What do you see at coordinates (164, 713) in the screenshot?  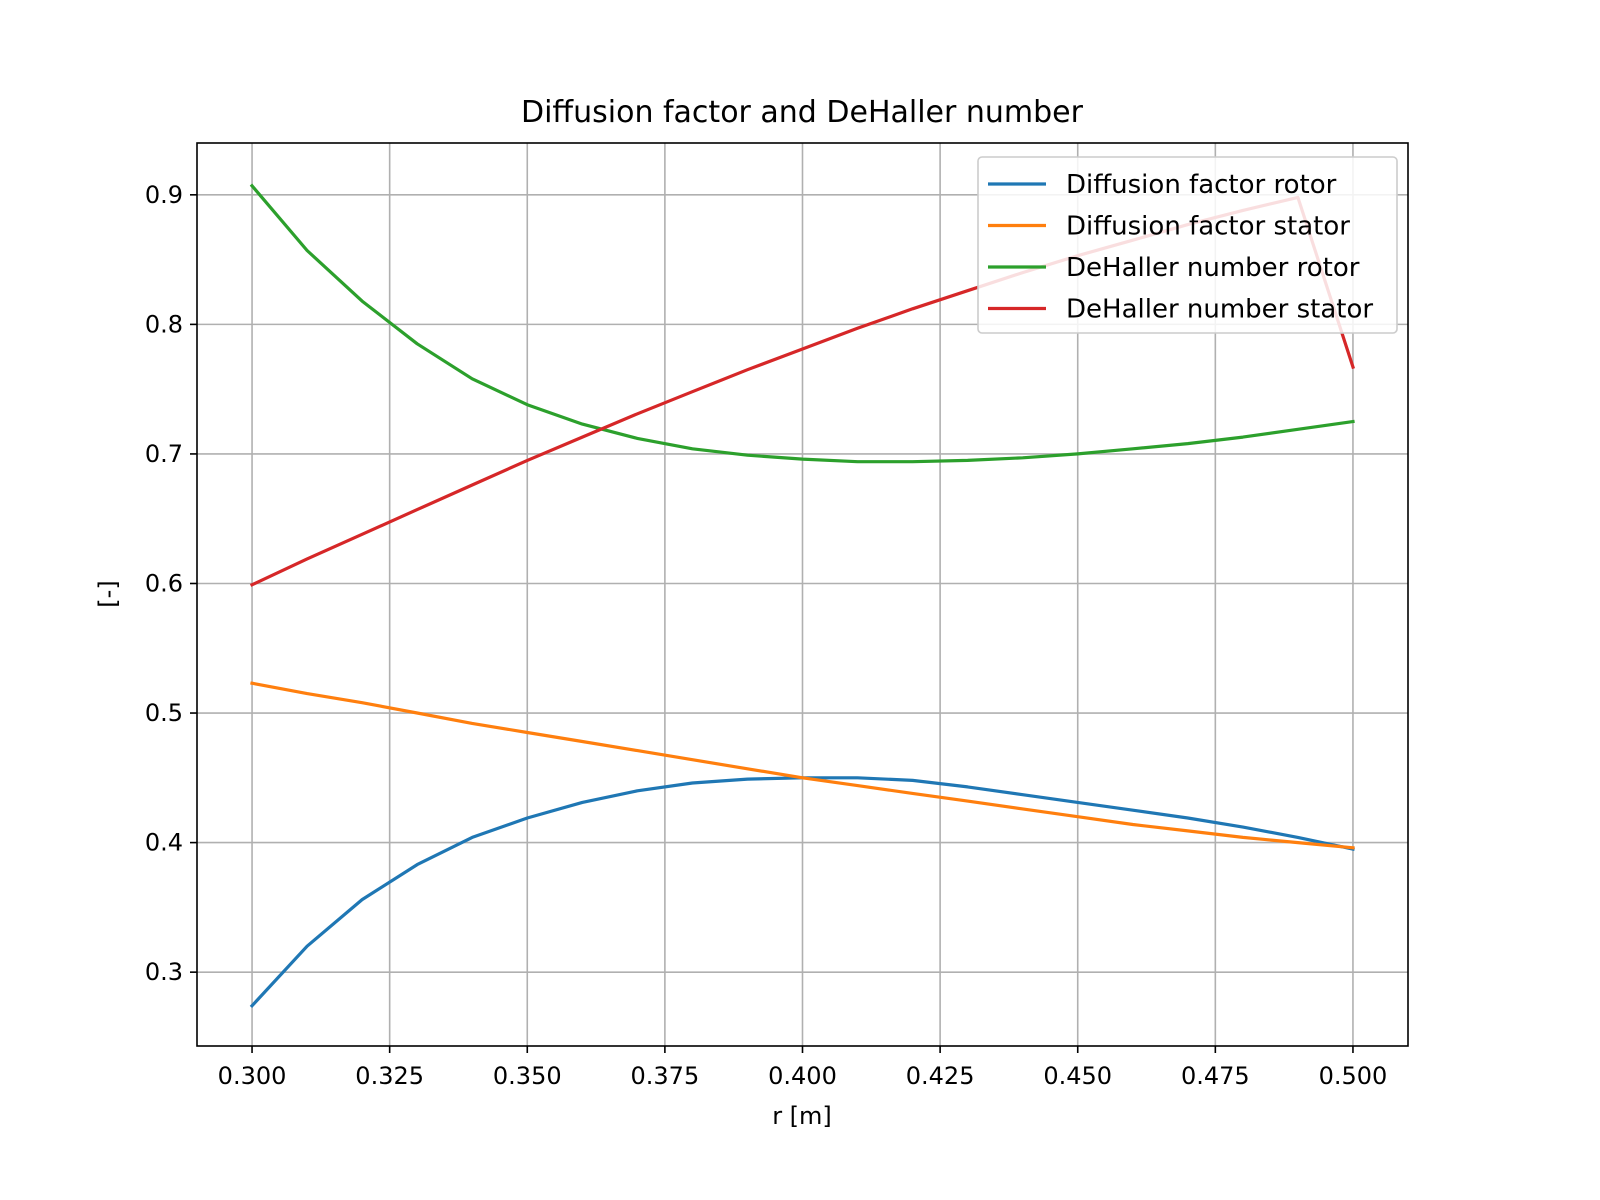 I see `y-tick-label: 0.5` at bounding box center [164, 713].